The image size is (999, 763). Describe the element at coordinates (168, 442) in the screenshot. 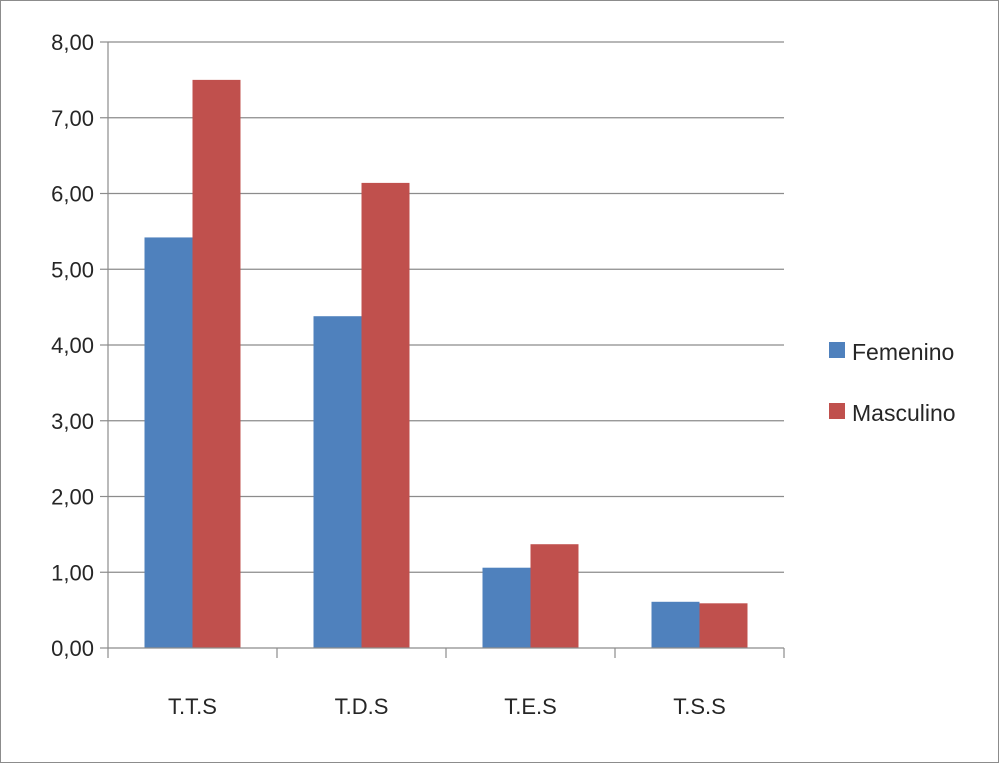

I see `bar-femenino-tts` at that location.